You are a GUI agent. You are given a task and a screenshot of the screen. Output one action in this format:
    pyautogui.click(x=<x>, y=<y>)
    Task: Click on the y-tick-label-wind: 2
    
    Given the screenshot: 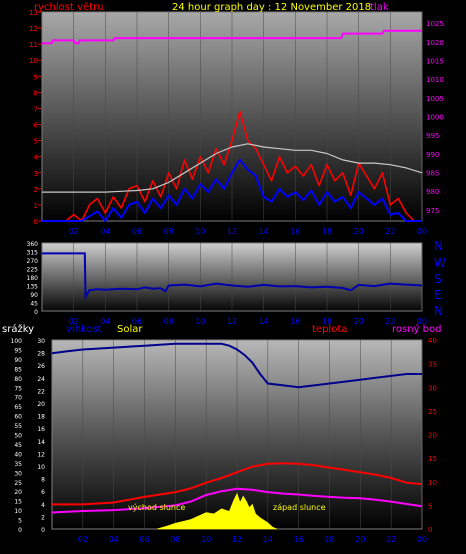 What is the action you would take?
    pyautogui.click(x=36, y=190)
    